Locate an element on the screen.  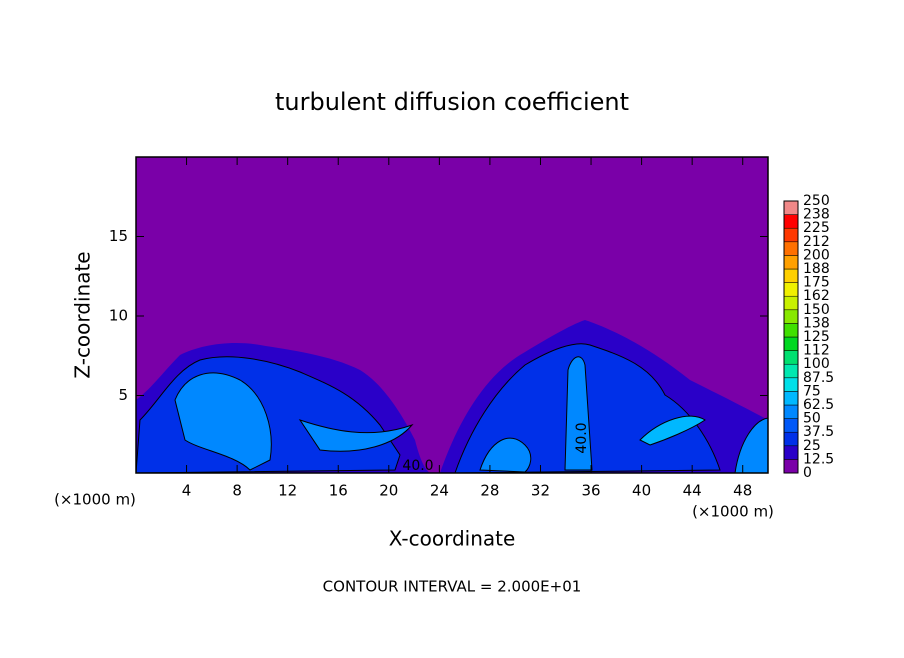
x-tick-label: 8 is located at coordinates (237, 491).